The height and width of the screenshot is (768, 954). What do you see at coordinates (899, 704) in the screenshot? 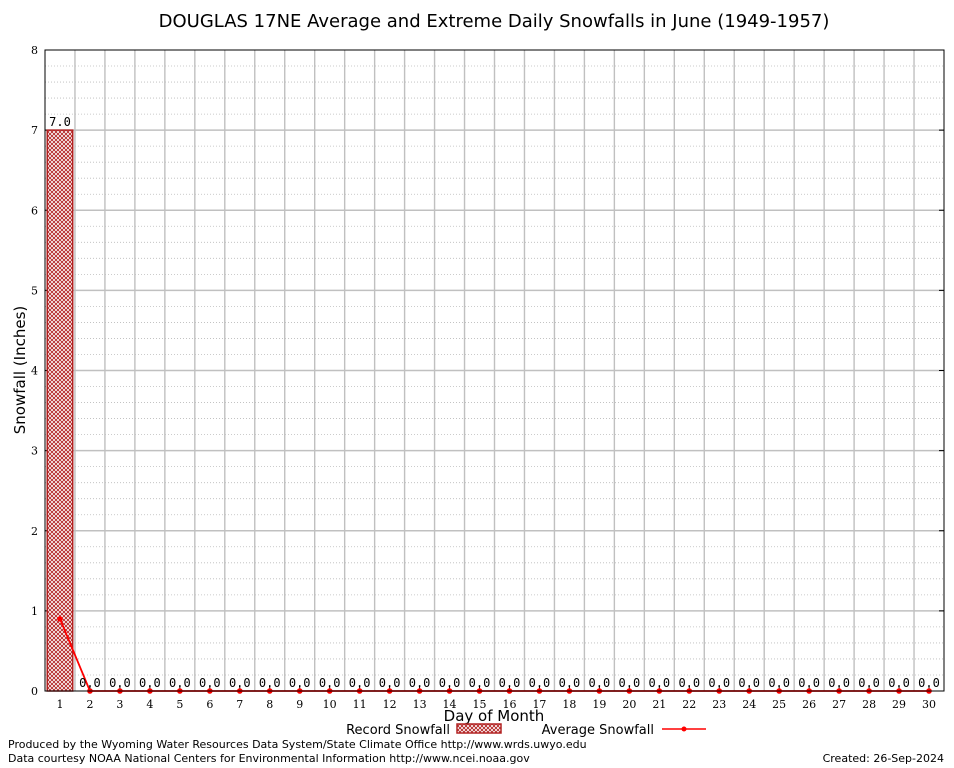
I see `x-tick-label: 29` at bounding box center [899, 704].